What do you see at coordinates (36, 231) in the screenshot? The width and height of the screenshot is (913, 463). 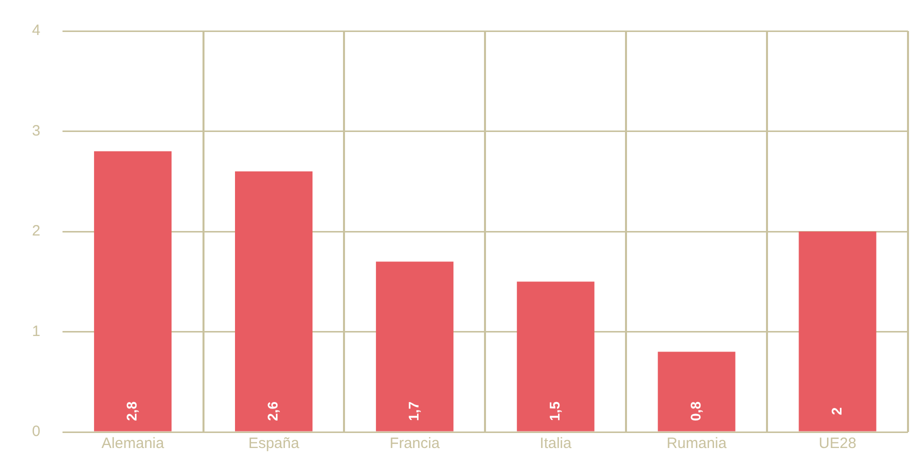 I see `y-tick-label: 2` at bounding box center [36, 231].